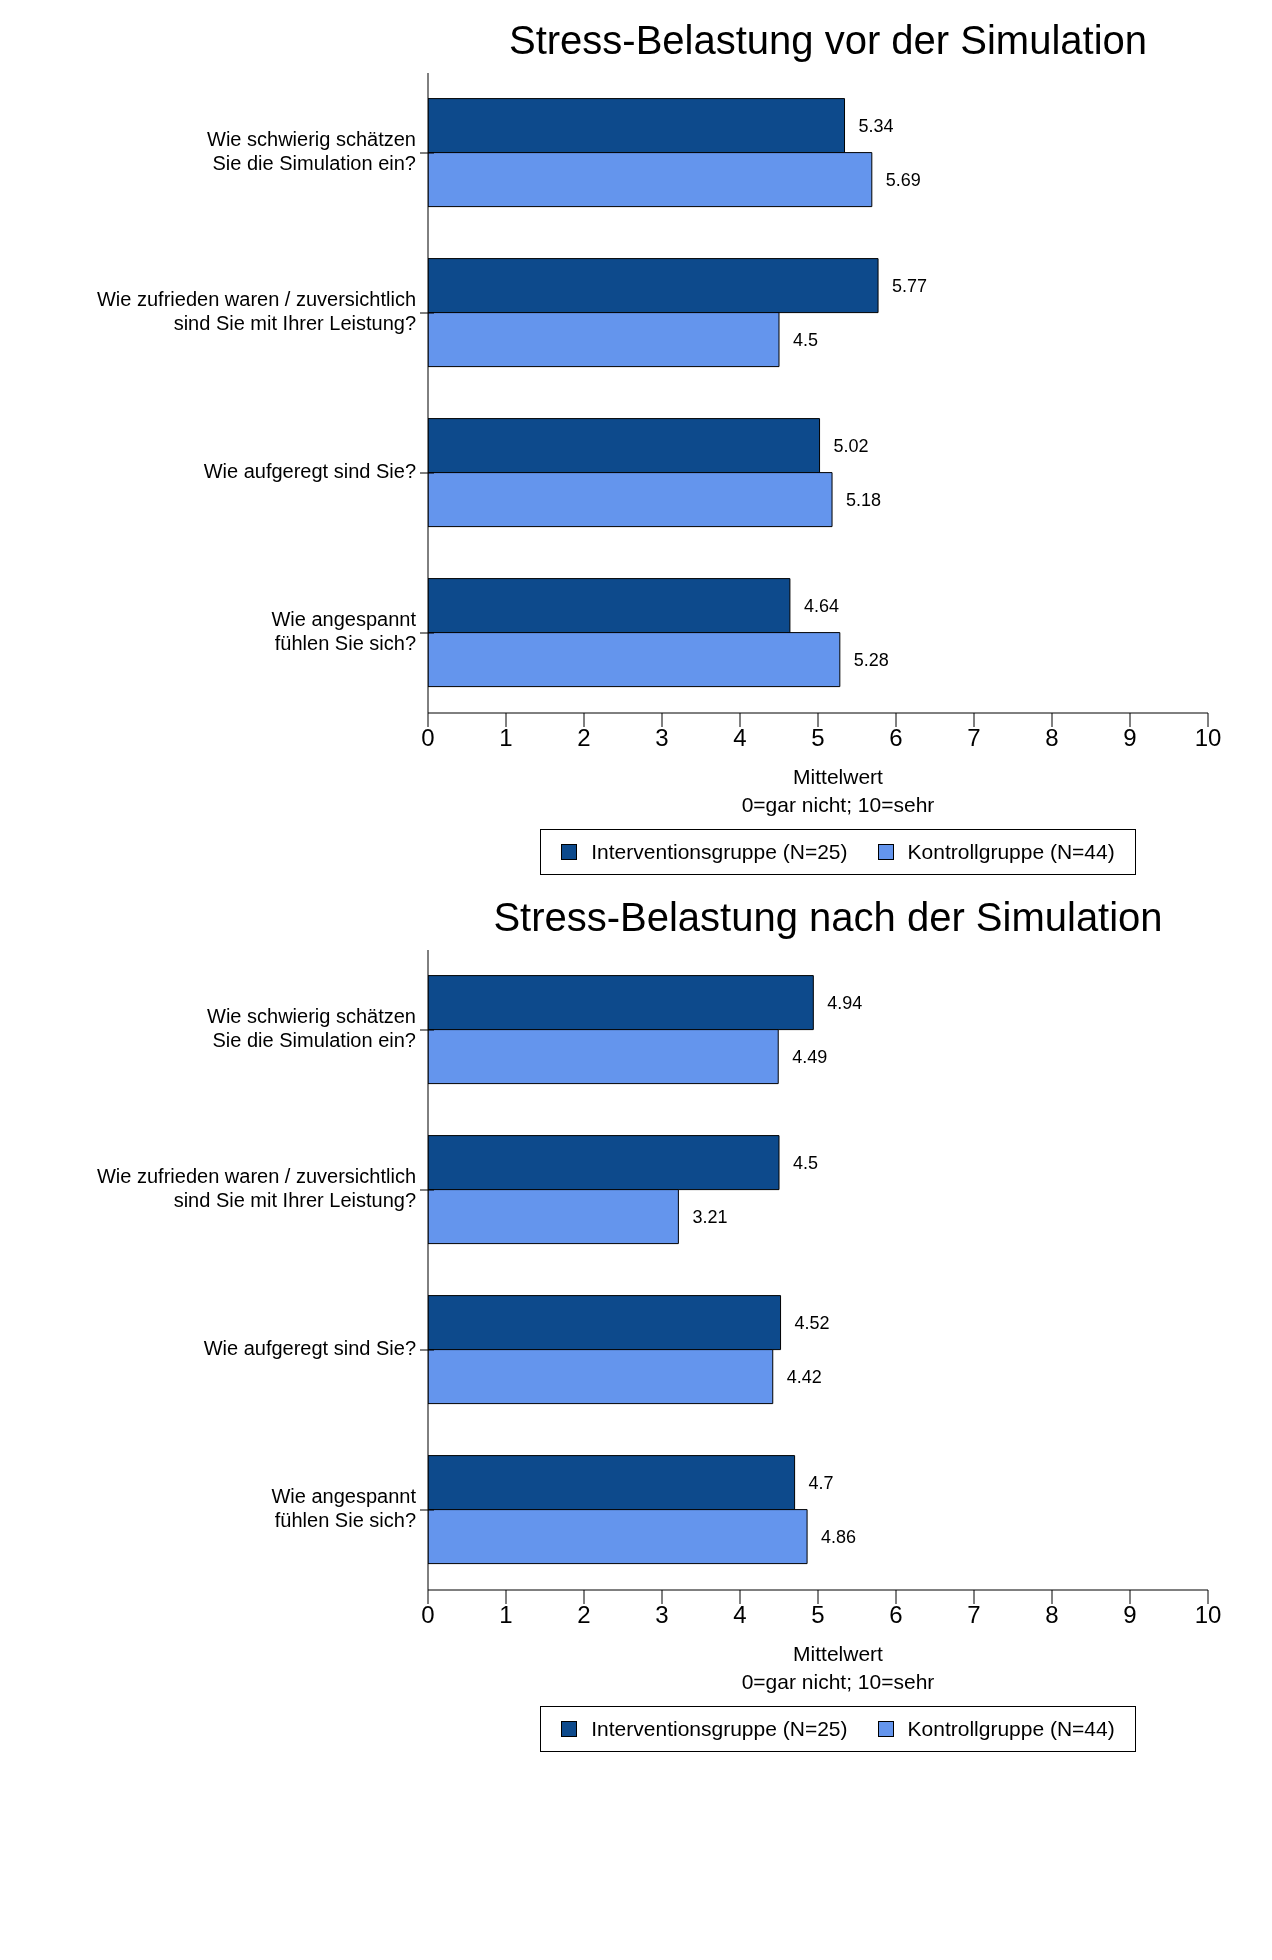  I want to click on data-label: 5.69, so click(903, 179).